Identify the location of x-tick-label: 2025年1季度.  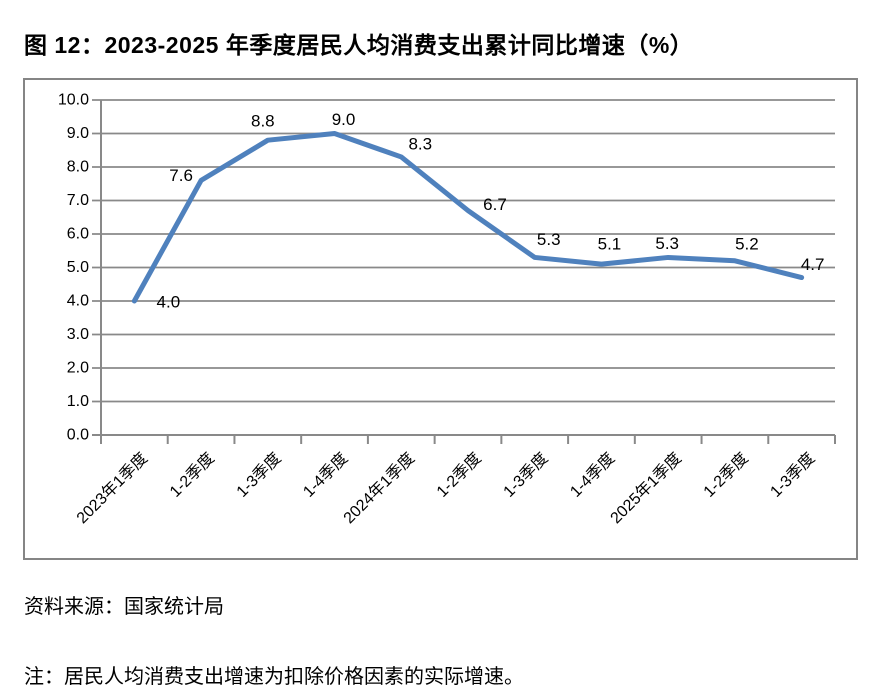
(646, 488).